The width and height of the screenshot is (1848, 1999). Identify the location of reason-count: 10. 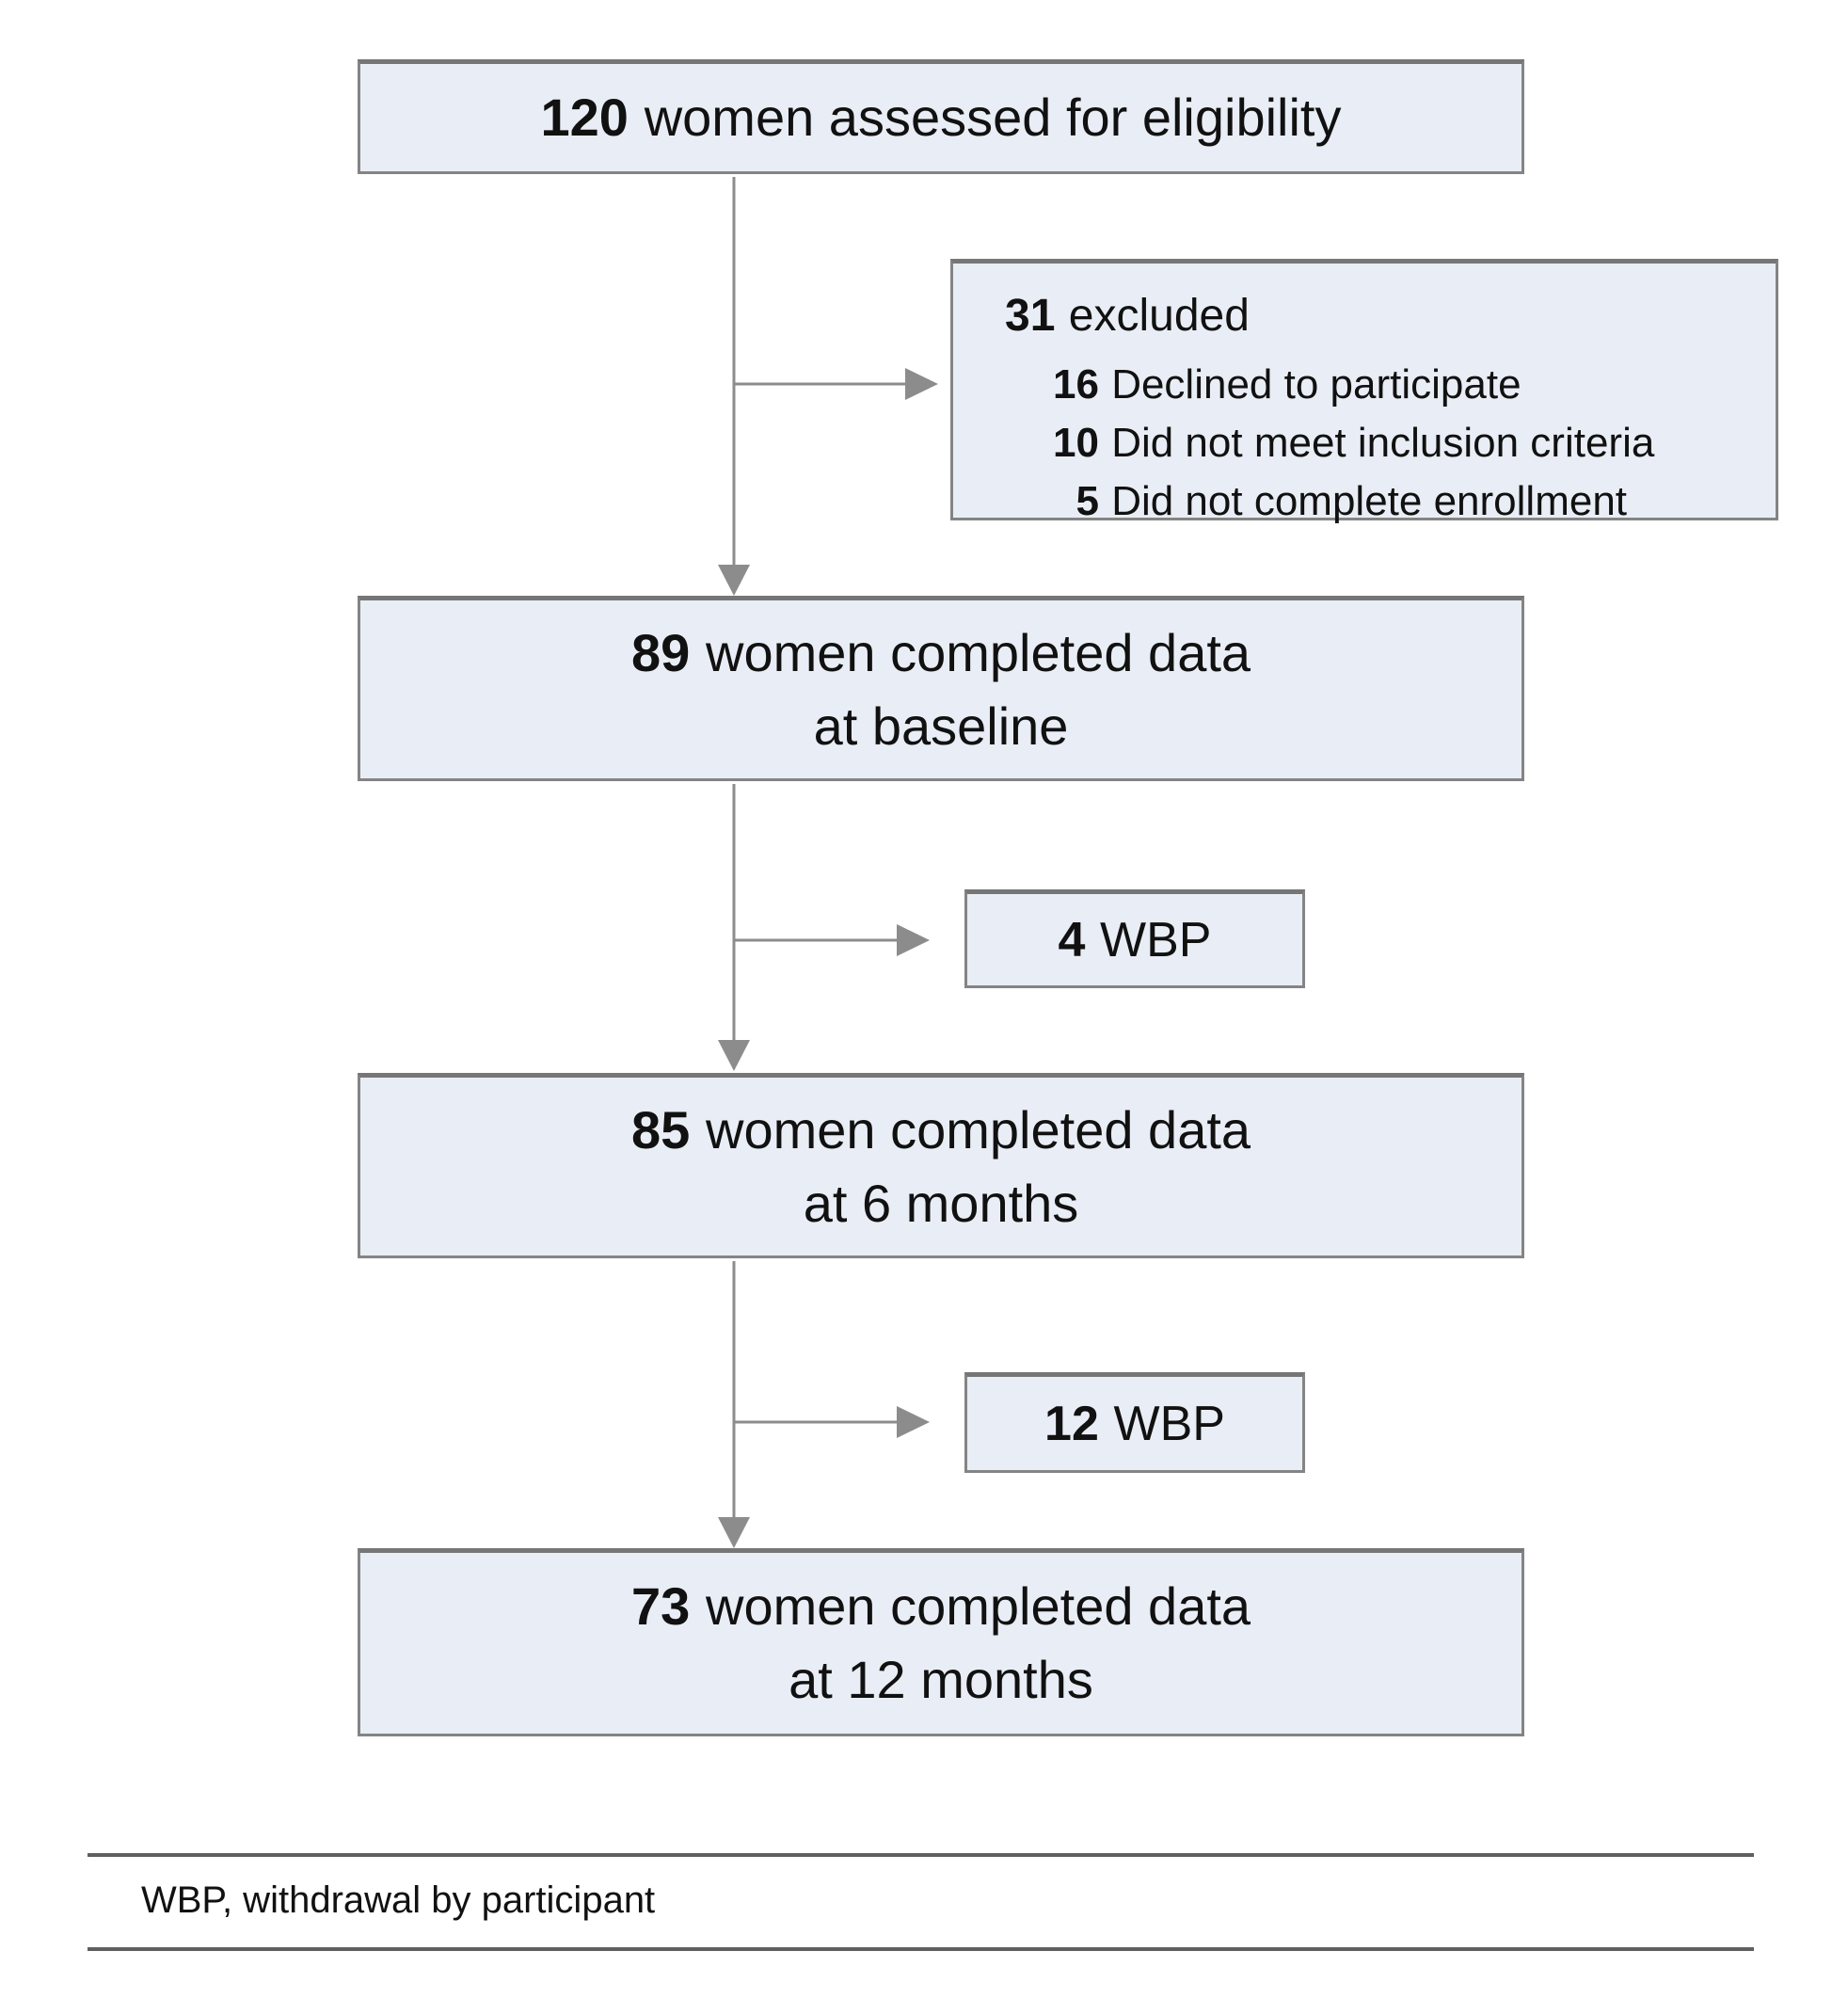
(1076, 443).